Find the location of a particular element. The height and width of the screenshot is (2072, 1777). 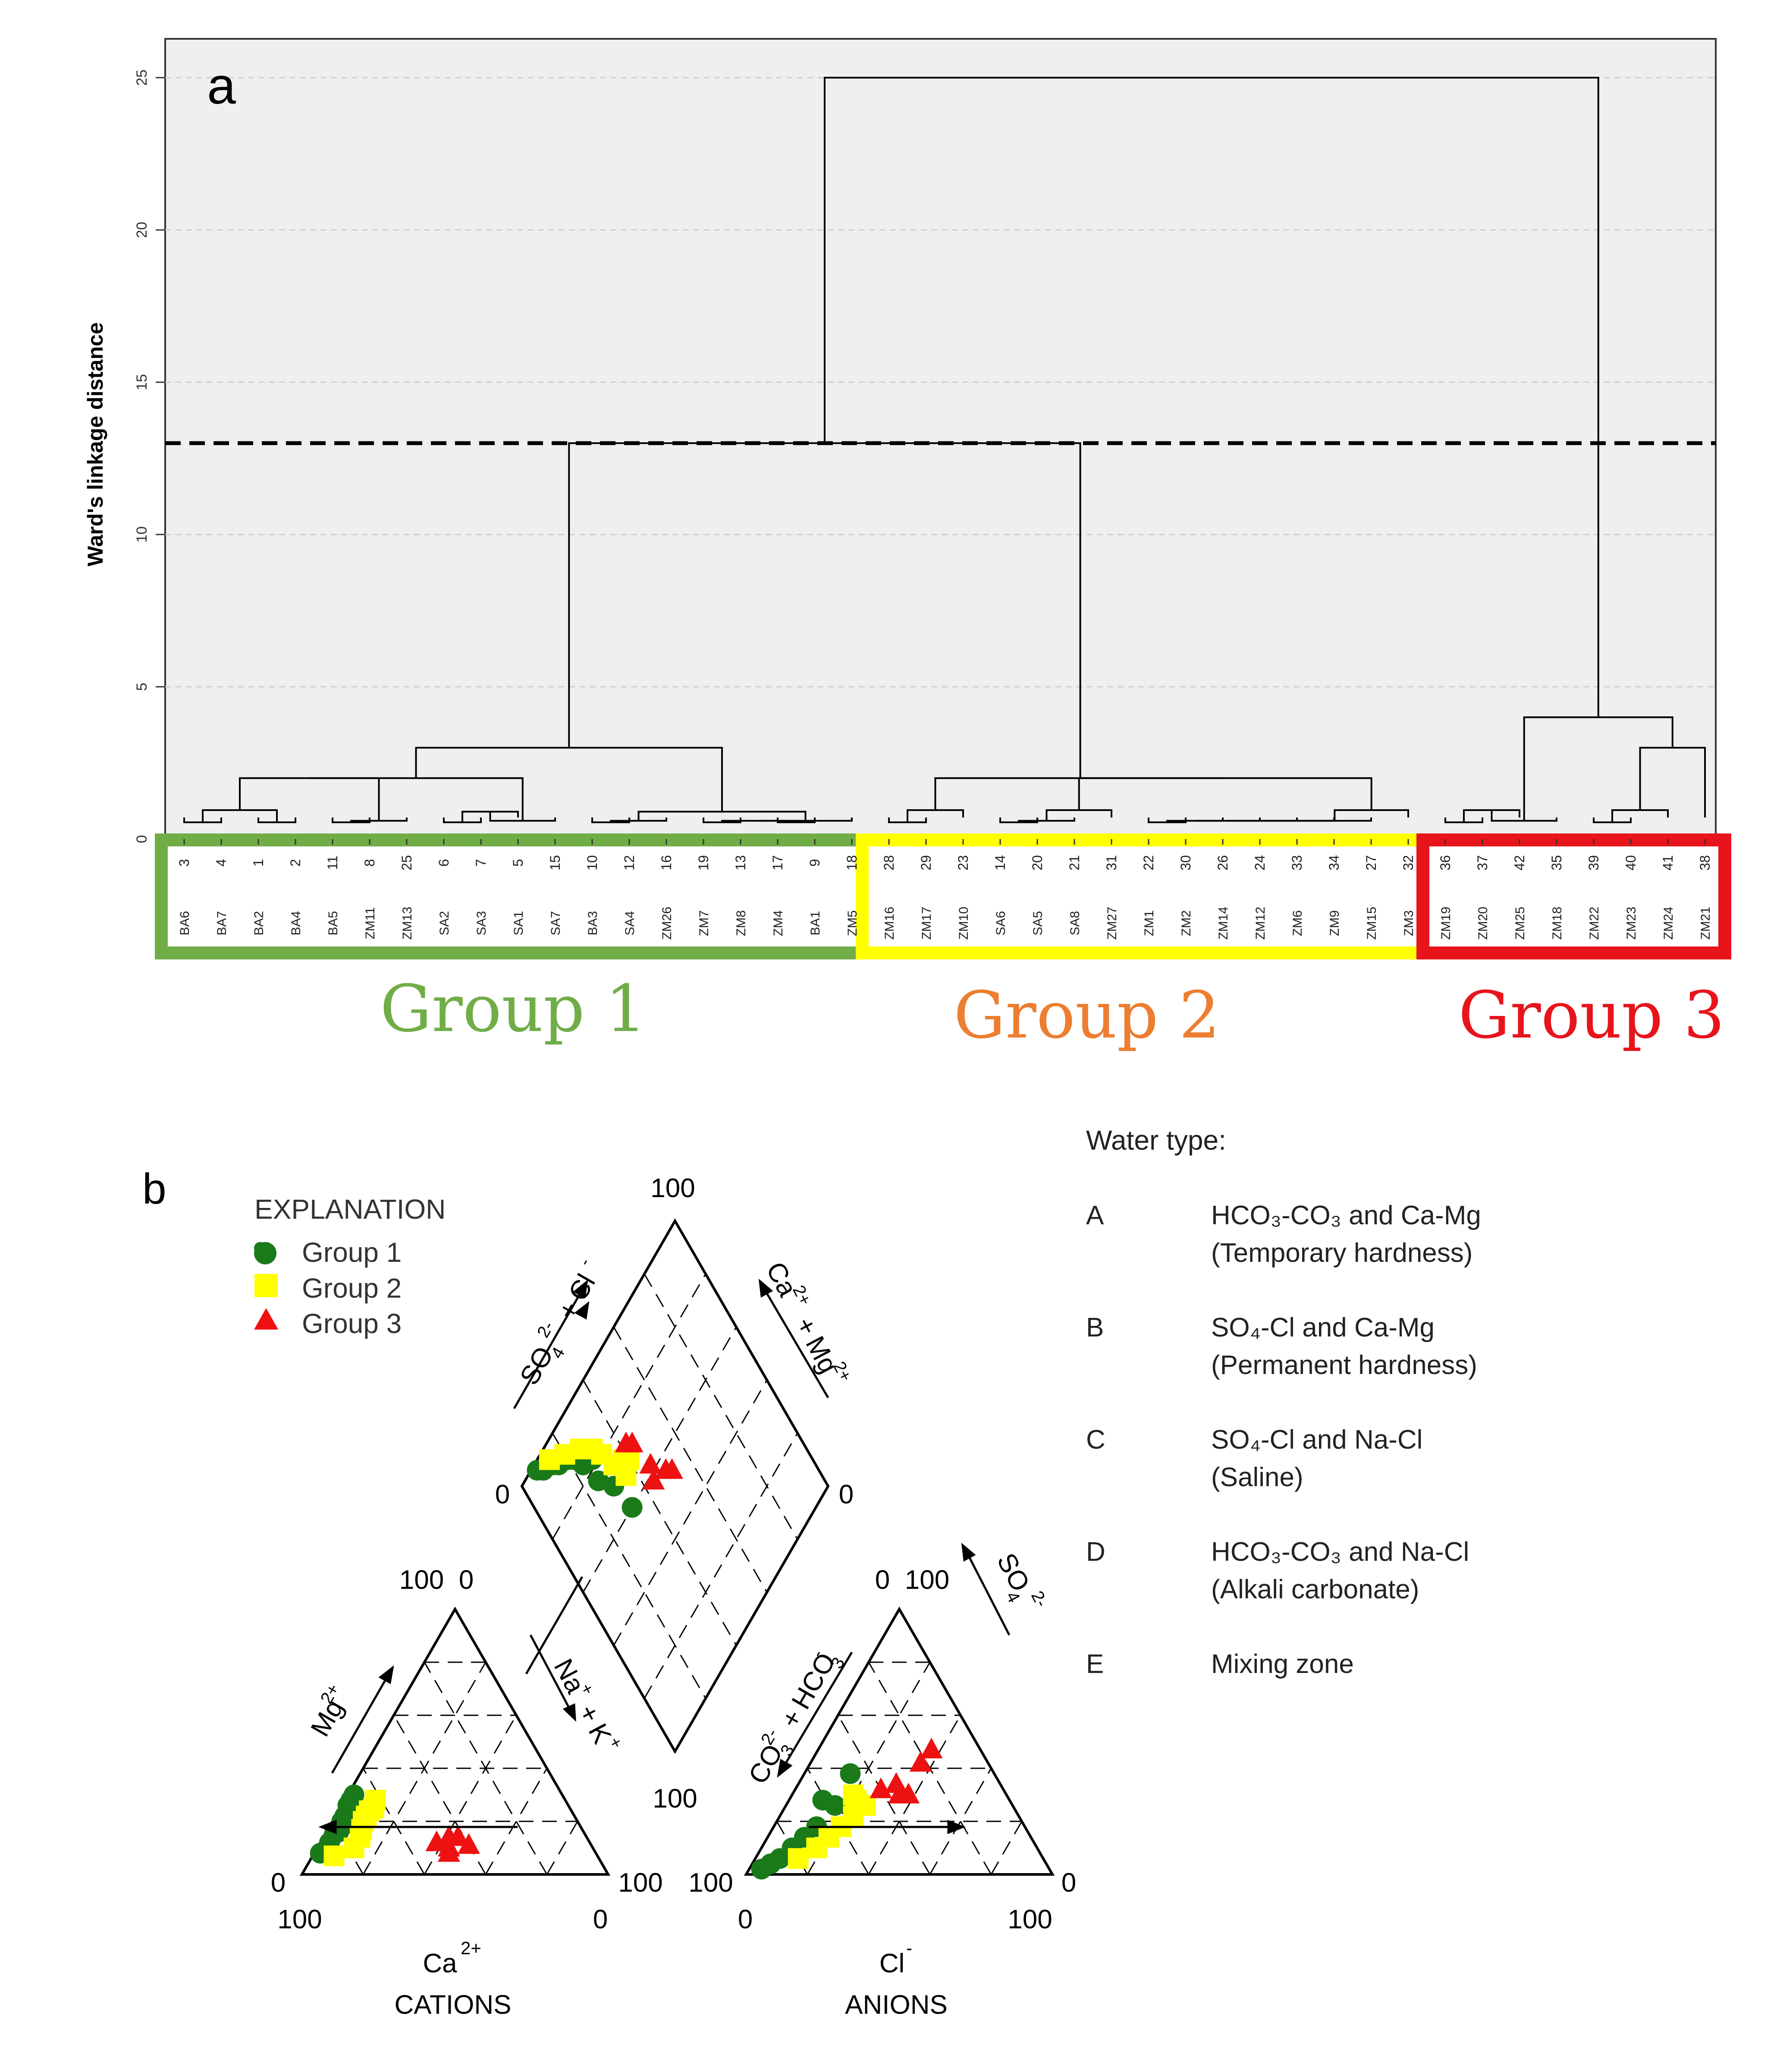

leaf-number: 32 is located at coordinates (1408, 863).